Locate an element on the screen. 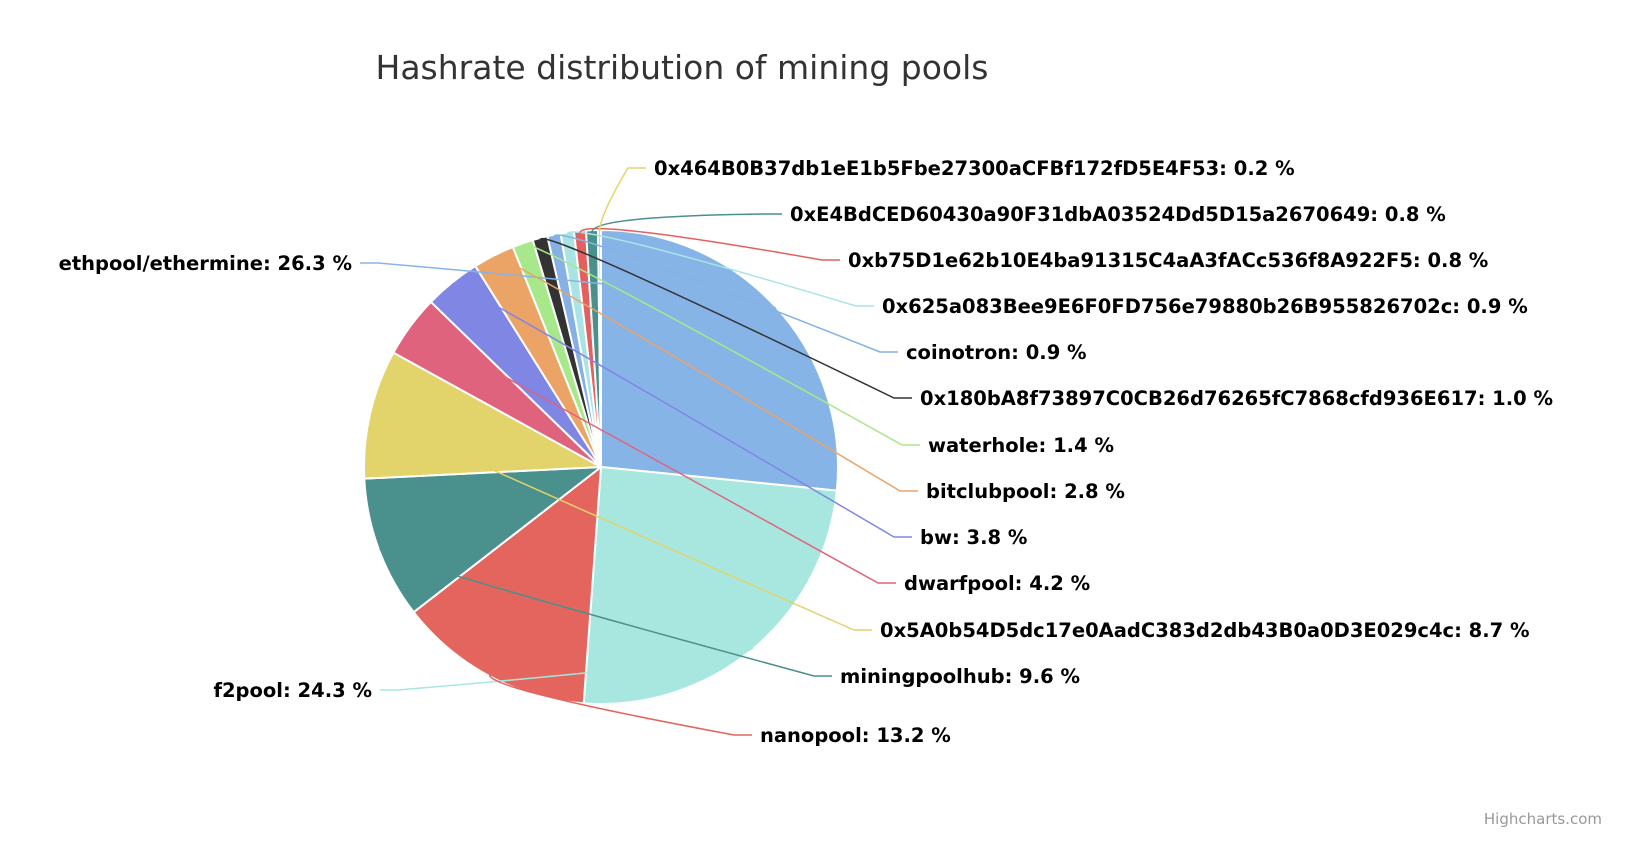 This screenshot has width=1649, height=864. data-label: f2pool: 24.3 % is located at coordinates (292, 690).